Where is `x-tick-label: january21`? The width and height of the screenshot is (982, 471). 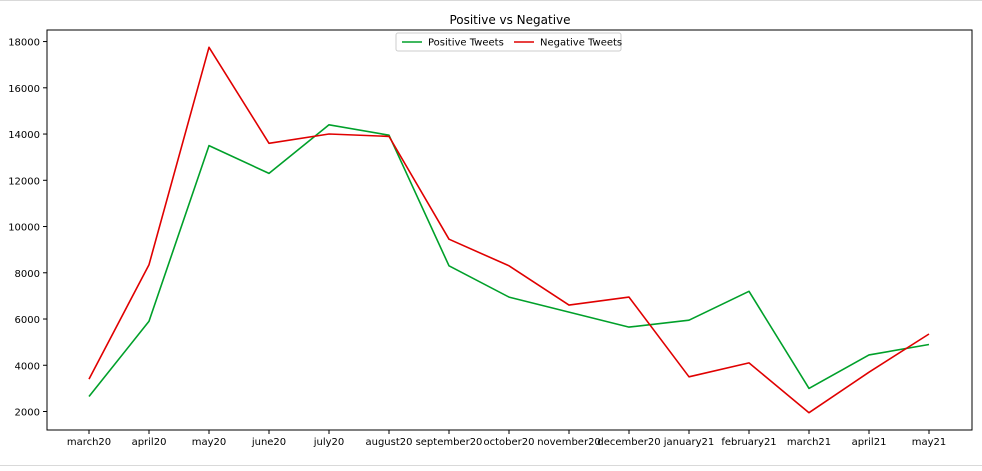 x-tick-label: january21 is located at coordinates (688, 442).